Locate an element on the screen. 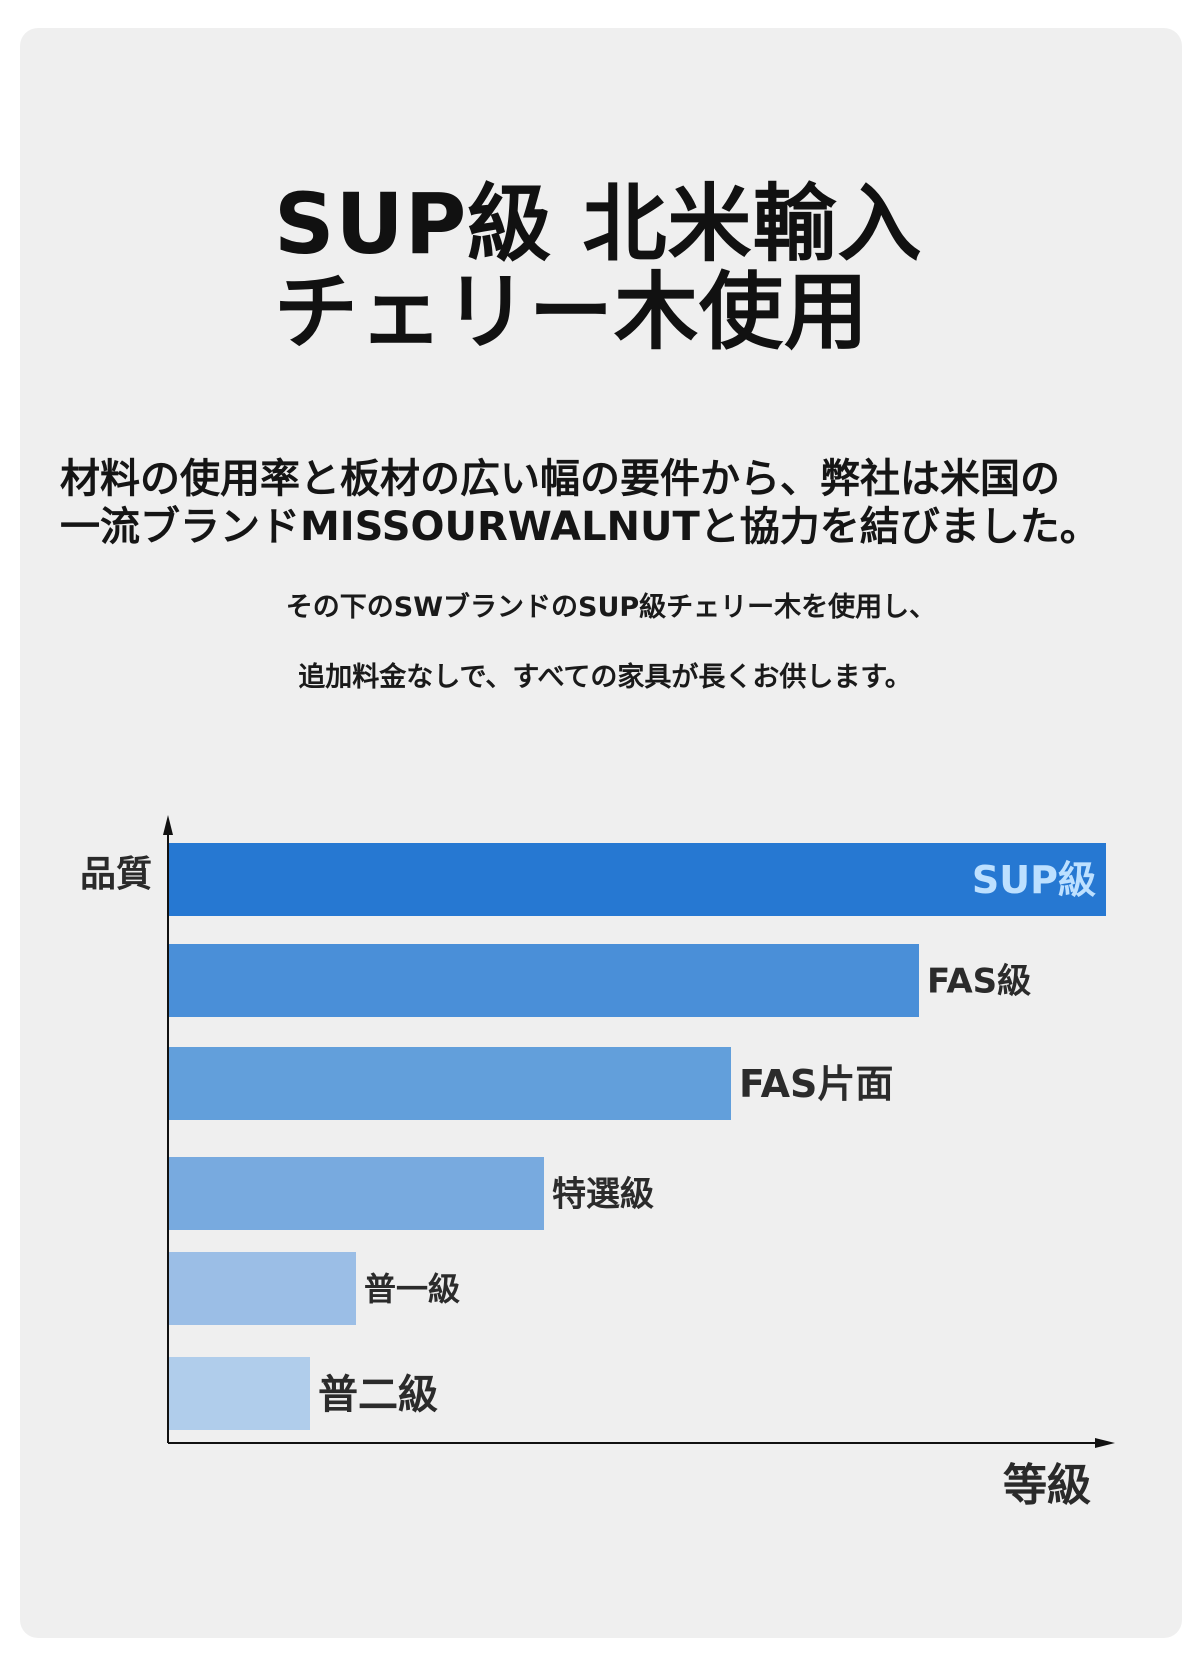  y-axis-arrow is located at coordinates (168, 825).